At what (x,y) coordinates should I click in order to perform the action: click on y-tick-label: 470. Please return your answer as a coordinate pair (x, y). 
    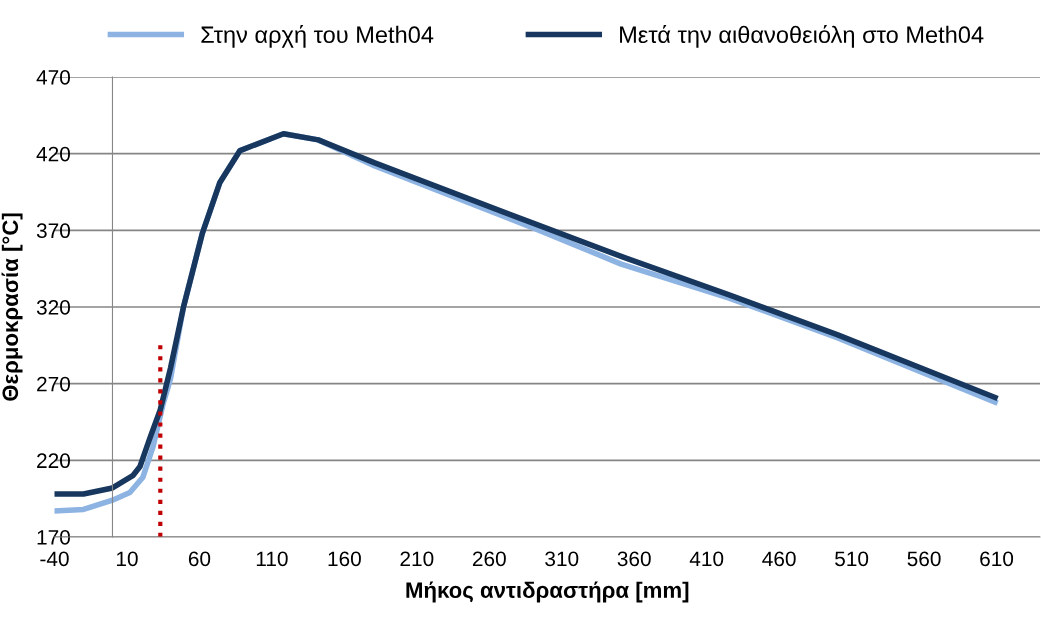
    Looking at the image, I should click on (53, 77).